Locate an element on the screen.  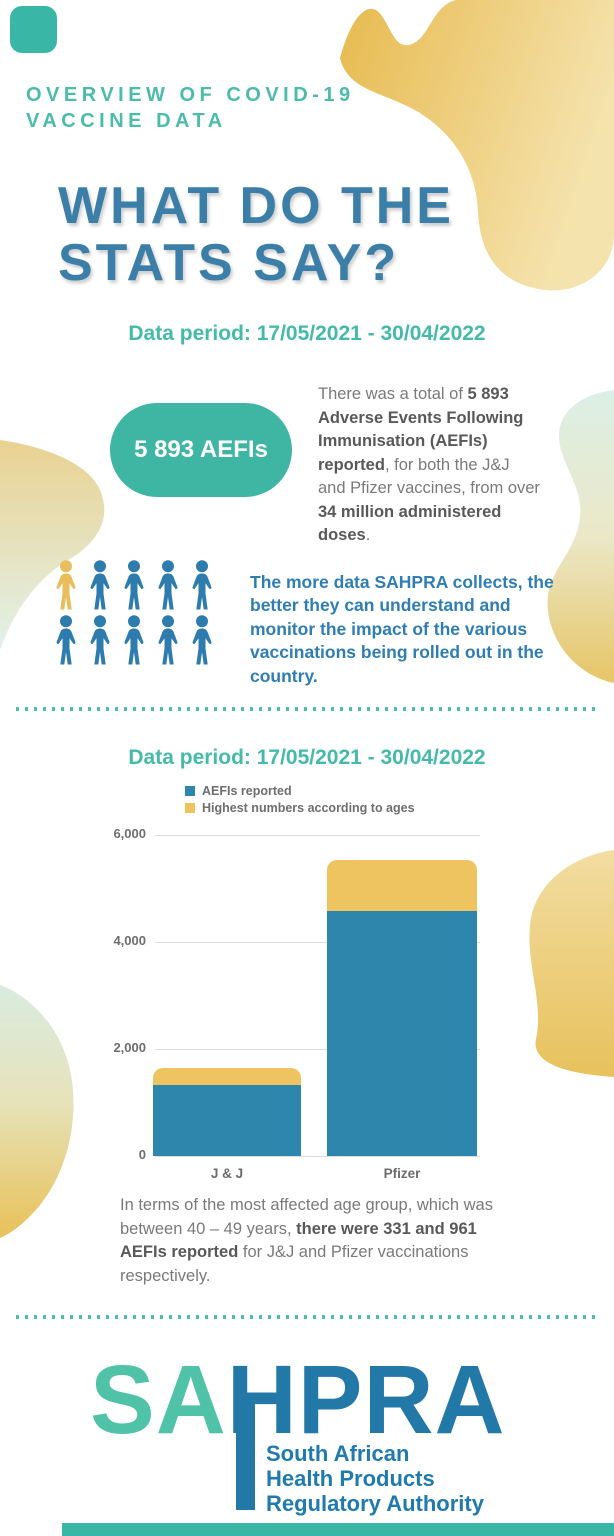
legend-item: Highest numbers according to ages is located at coordinates (300, 808).